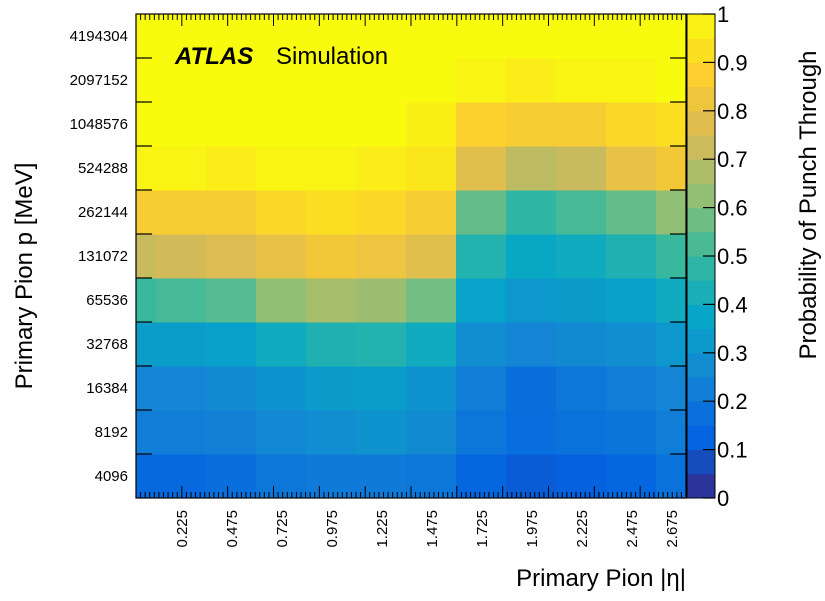 Image resolution: width=825 pixels, height=601 pixels. What do you see at coordinates (232, 529) in the screenshot?
I see `x-tick-label: 0.475` at bounding box center [232, 529].